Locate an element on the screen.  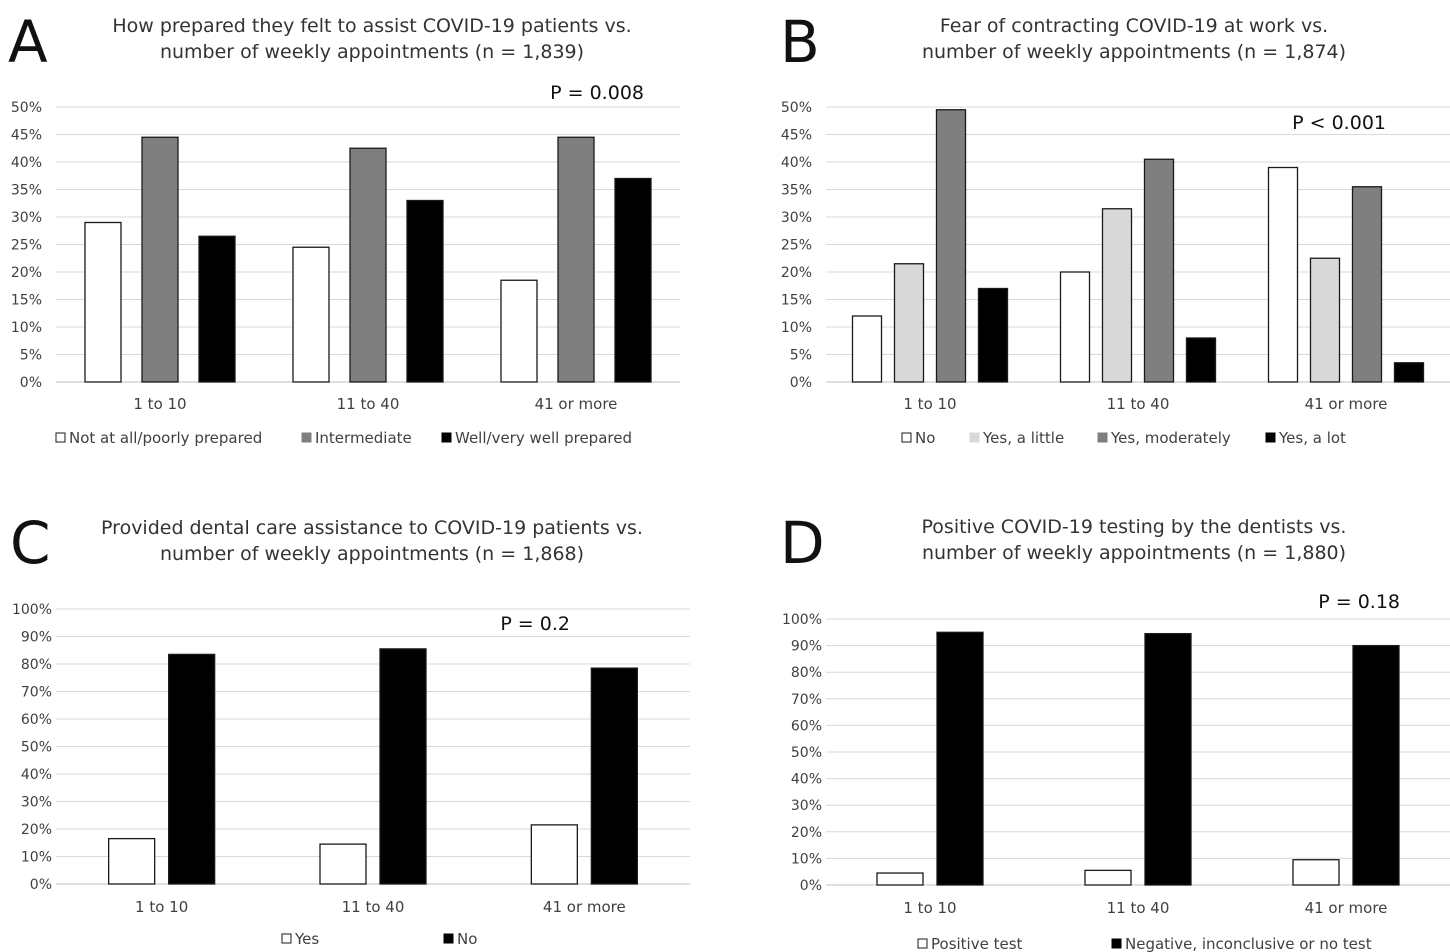
bar-b-s0-c2 is located at coordinates (1283, 274).